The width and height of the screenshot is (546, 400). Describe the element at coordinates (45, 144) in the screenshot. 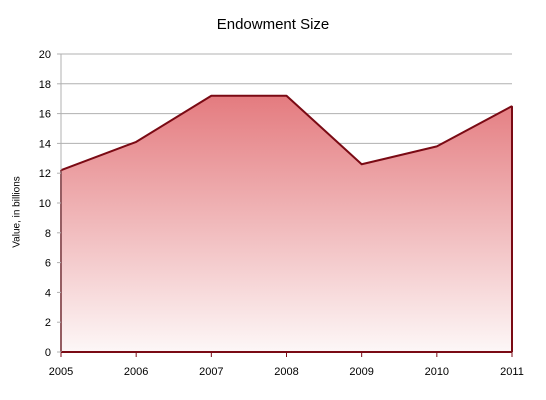

I see `y-tick-label: 14` at that location.